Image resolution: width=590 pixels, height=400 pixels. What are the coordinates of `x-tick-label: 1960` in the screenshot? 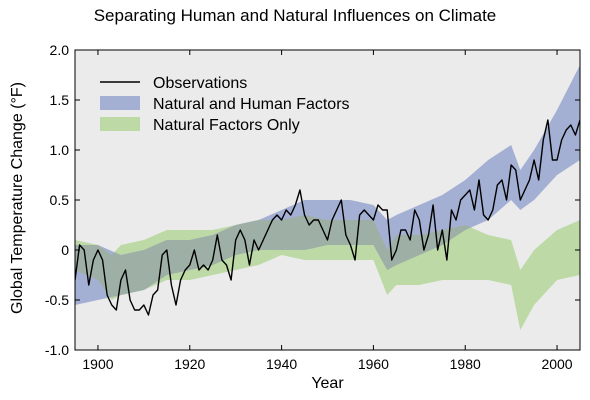 It's located at (373, 364).